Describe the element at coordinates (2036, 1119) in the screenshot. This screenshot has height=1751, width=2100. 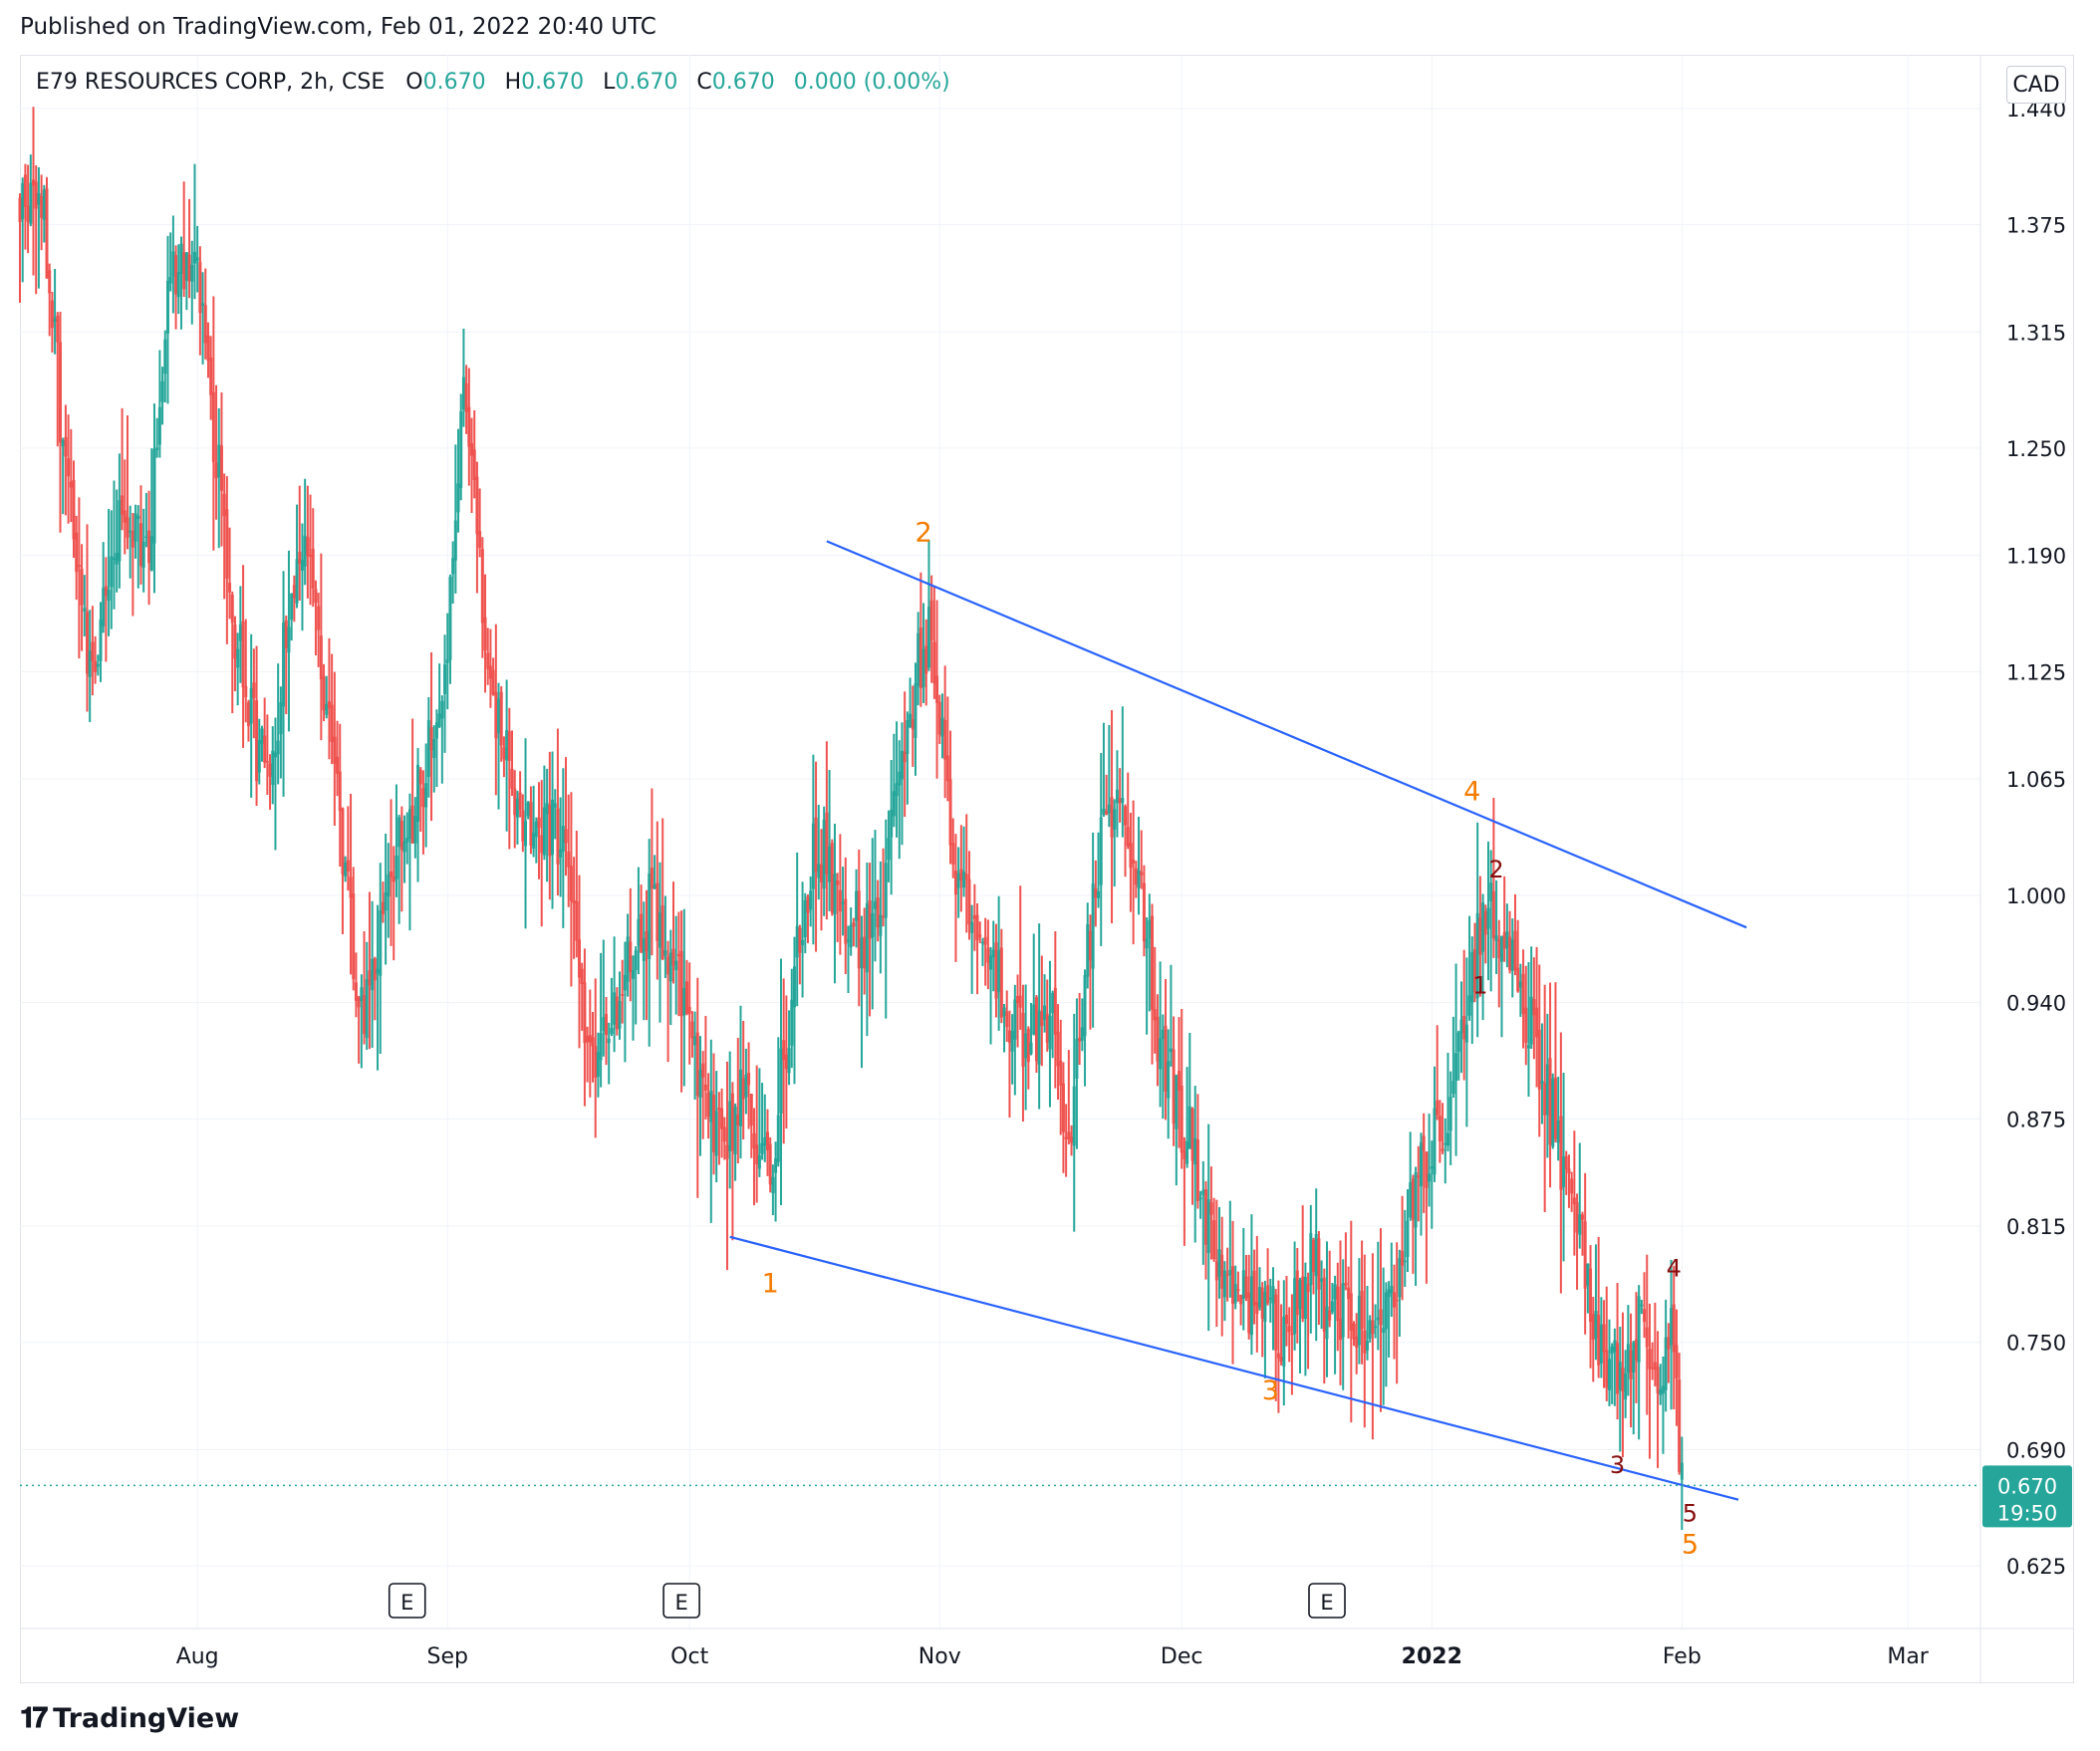
I see `price-tick-label: 0.875` at that location.